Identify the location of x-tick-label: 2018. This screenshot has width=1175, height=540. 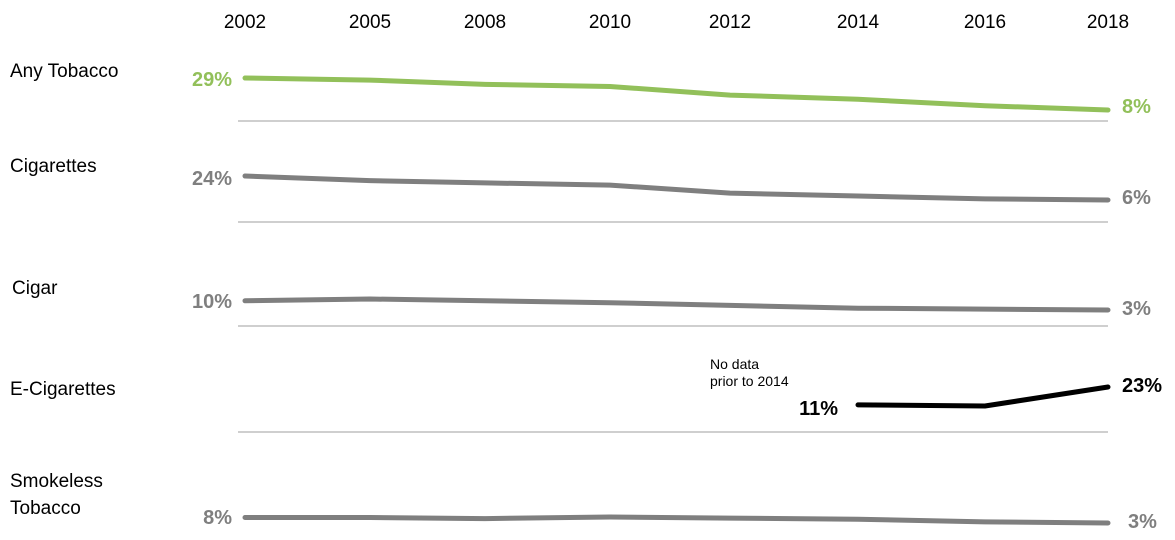
(1108, 22).